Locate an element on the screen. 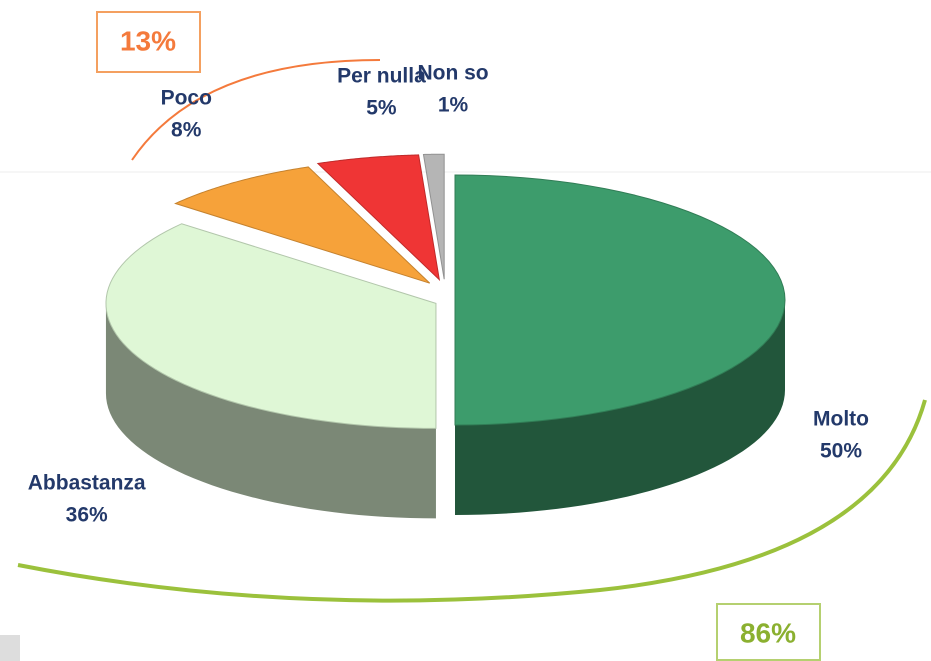 The image size is (931, 661). slice-label: Abbastanza is located at coordinates (87, 482).